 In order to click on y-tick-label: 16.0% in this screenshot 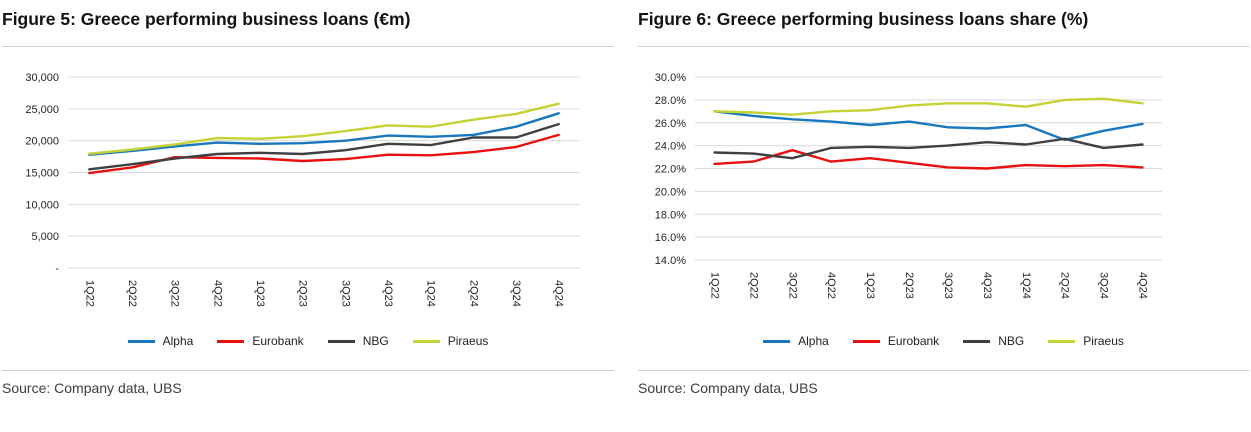, I will do `click(670, 238)`.